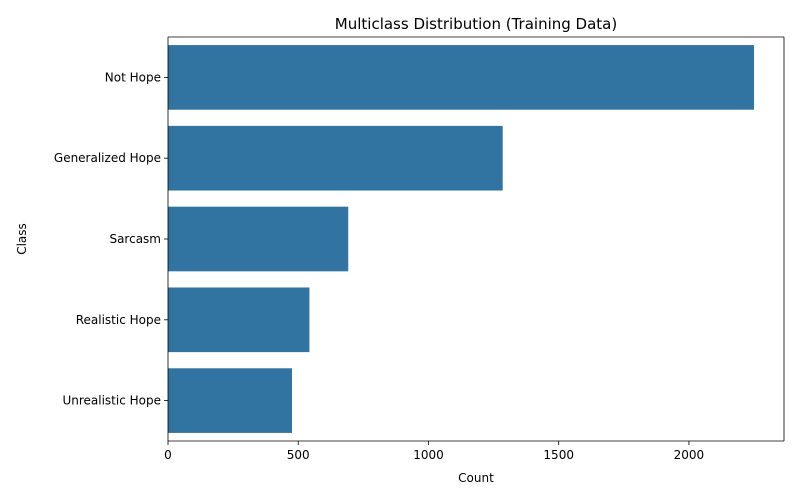 This screenshot has height=500, width=800. Describe the element at coordinates (111, 401) in the screenshot. I see `y-tick-label: Unrealistic Hope` at that location.